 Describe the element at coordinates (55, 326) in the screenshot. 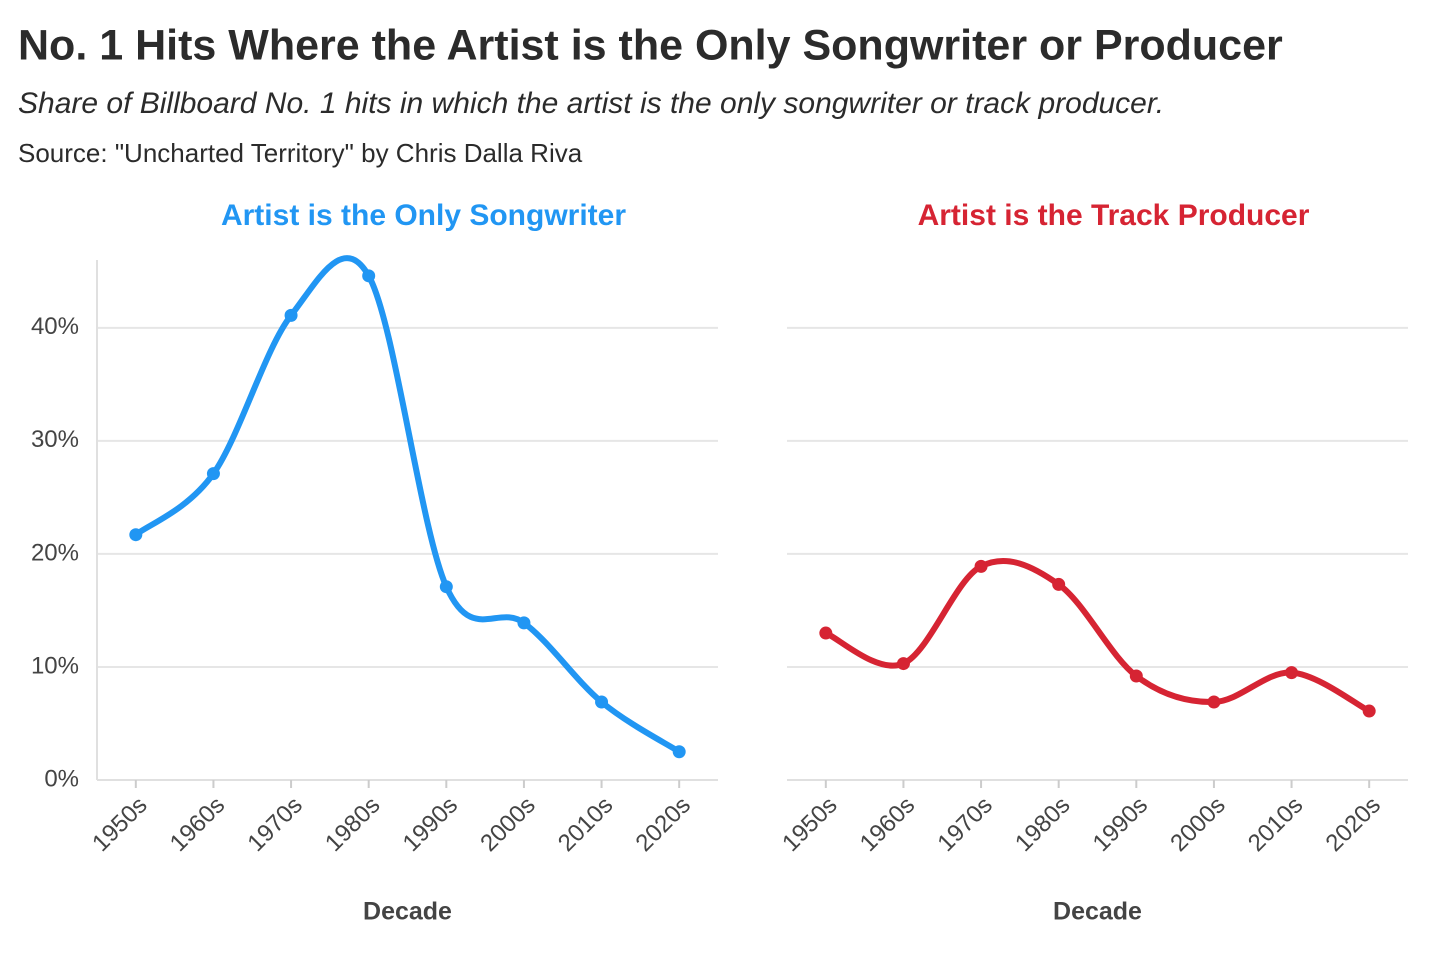

I see `y-tick-label: 40%` at that location.